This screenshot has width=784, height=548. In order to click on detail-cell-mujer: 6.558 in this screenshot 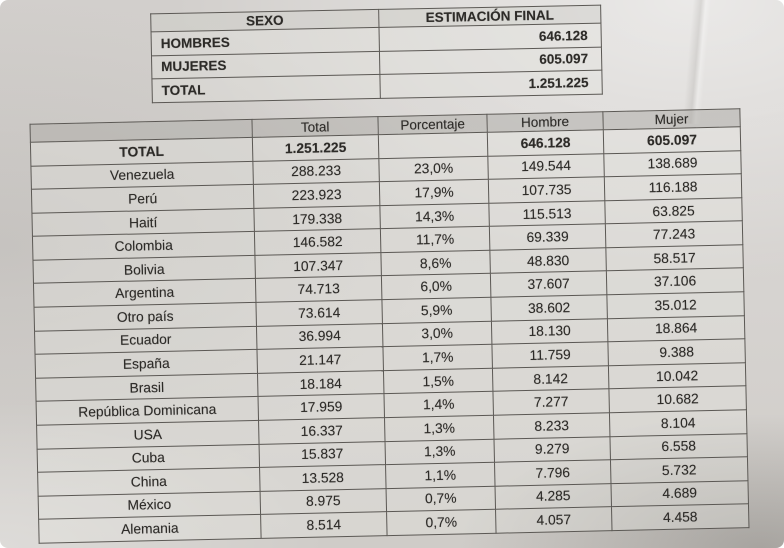, I will do `click(678, 446)`.